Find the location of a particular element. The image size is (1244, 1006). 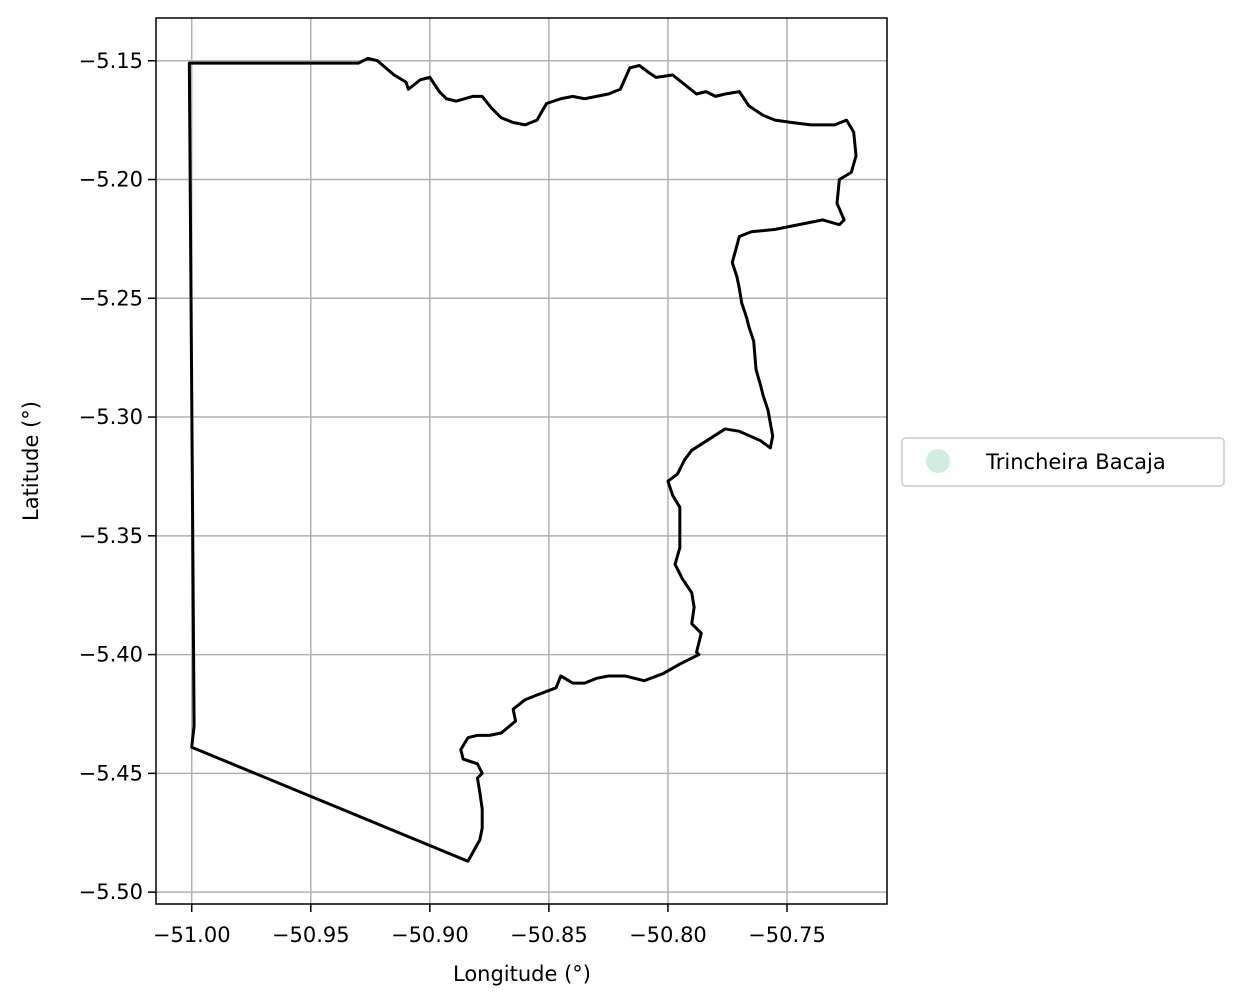

y-tick-label: −5.20 is located at coordinates (111, 180).